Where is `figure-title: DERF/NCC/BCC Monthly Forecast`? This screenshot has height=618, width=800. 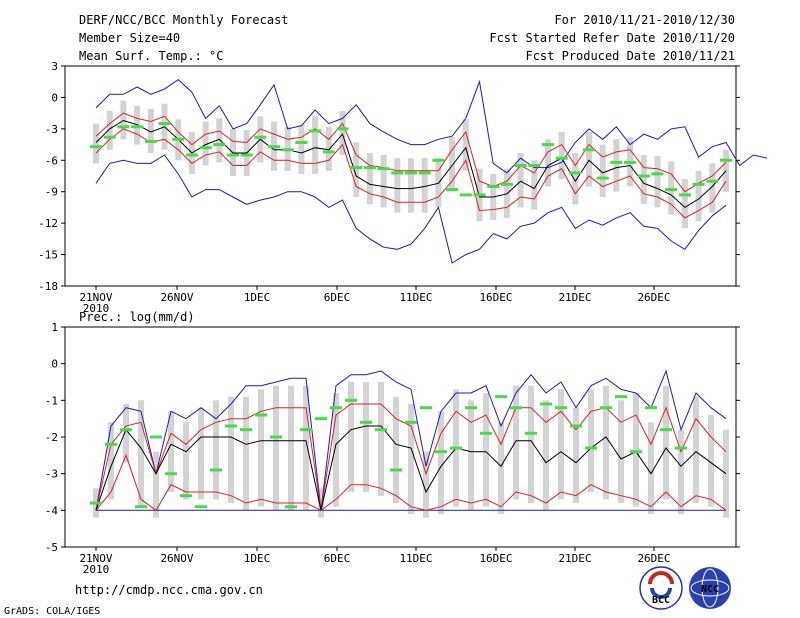
figure-title: DERF/NCC/BCC Monthly Forecast is located at coordinates (184, 20).